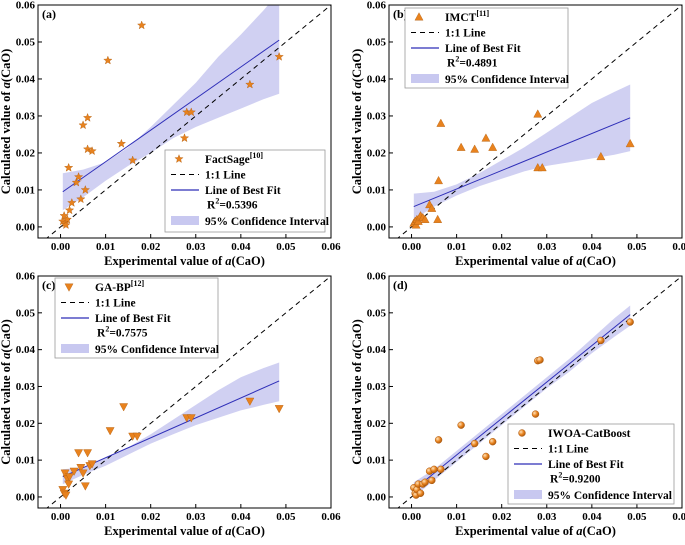 The image size is (685, 545). What do you see at coordinates (225, 176) in the screenshot?
I see `legend-one-to-one-label: 1:1 Line` at bounding box center [225, 176].